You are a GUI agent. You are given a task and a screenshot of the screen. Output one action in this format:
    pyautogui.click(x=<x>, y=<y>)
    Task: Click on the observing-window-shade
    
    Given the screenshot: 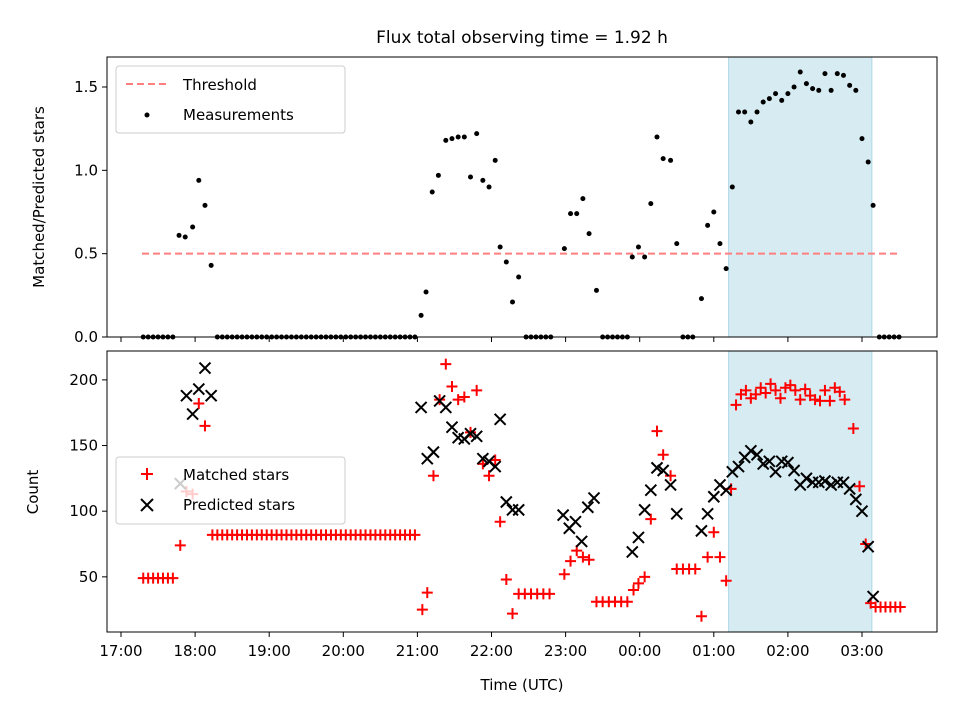 What is the action you would take?
    pyautogui.click(x=800, y=197)
    